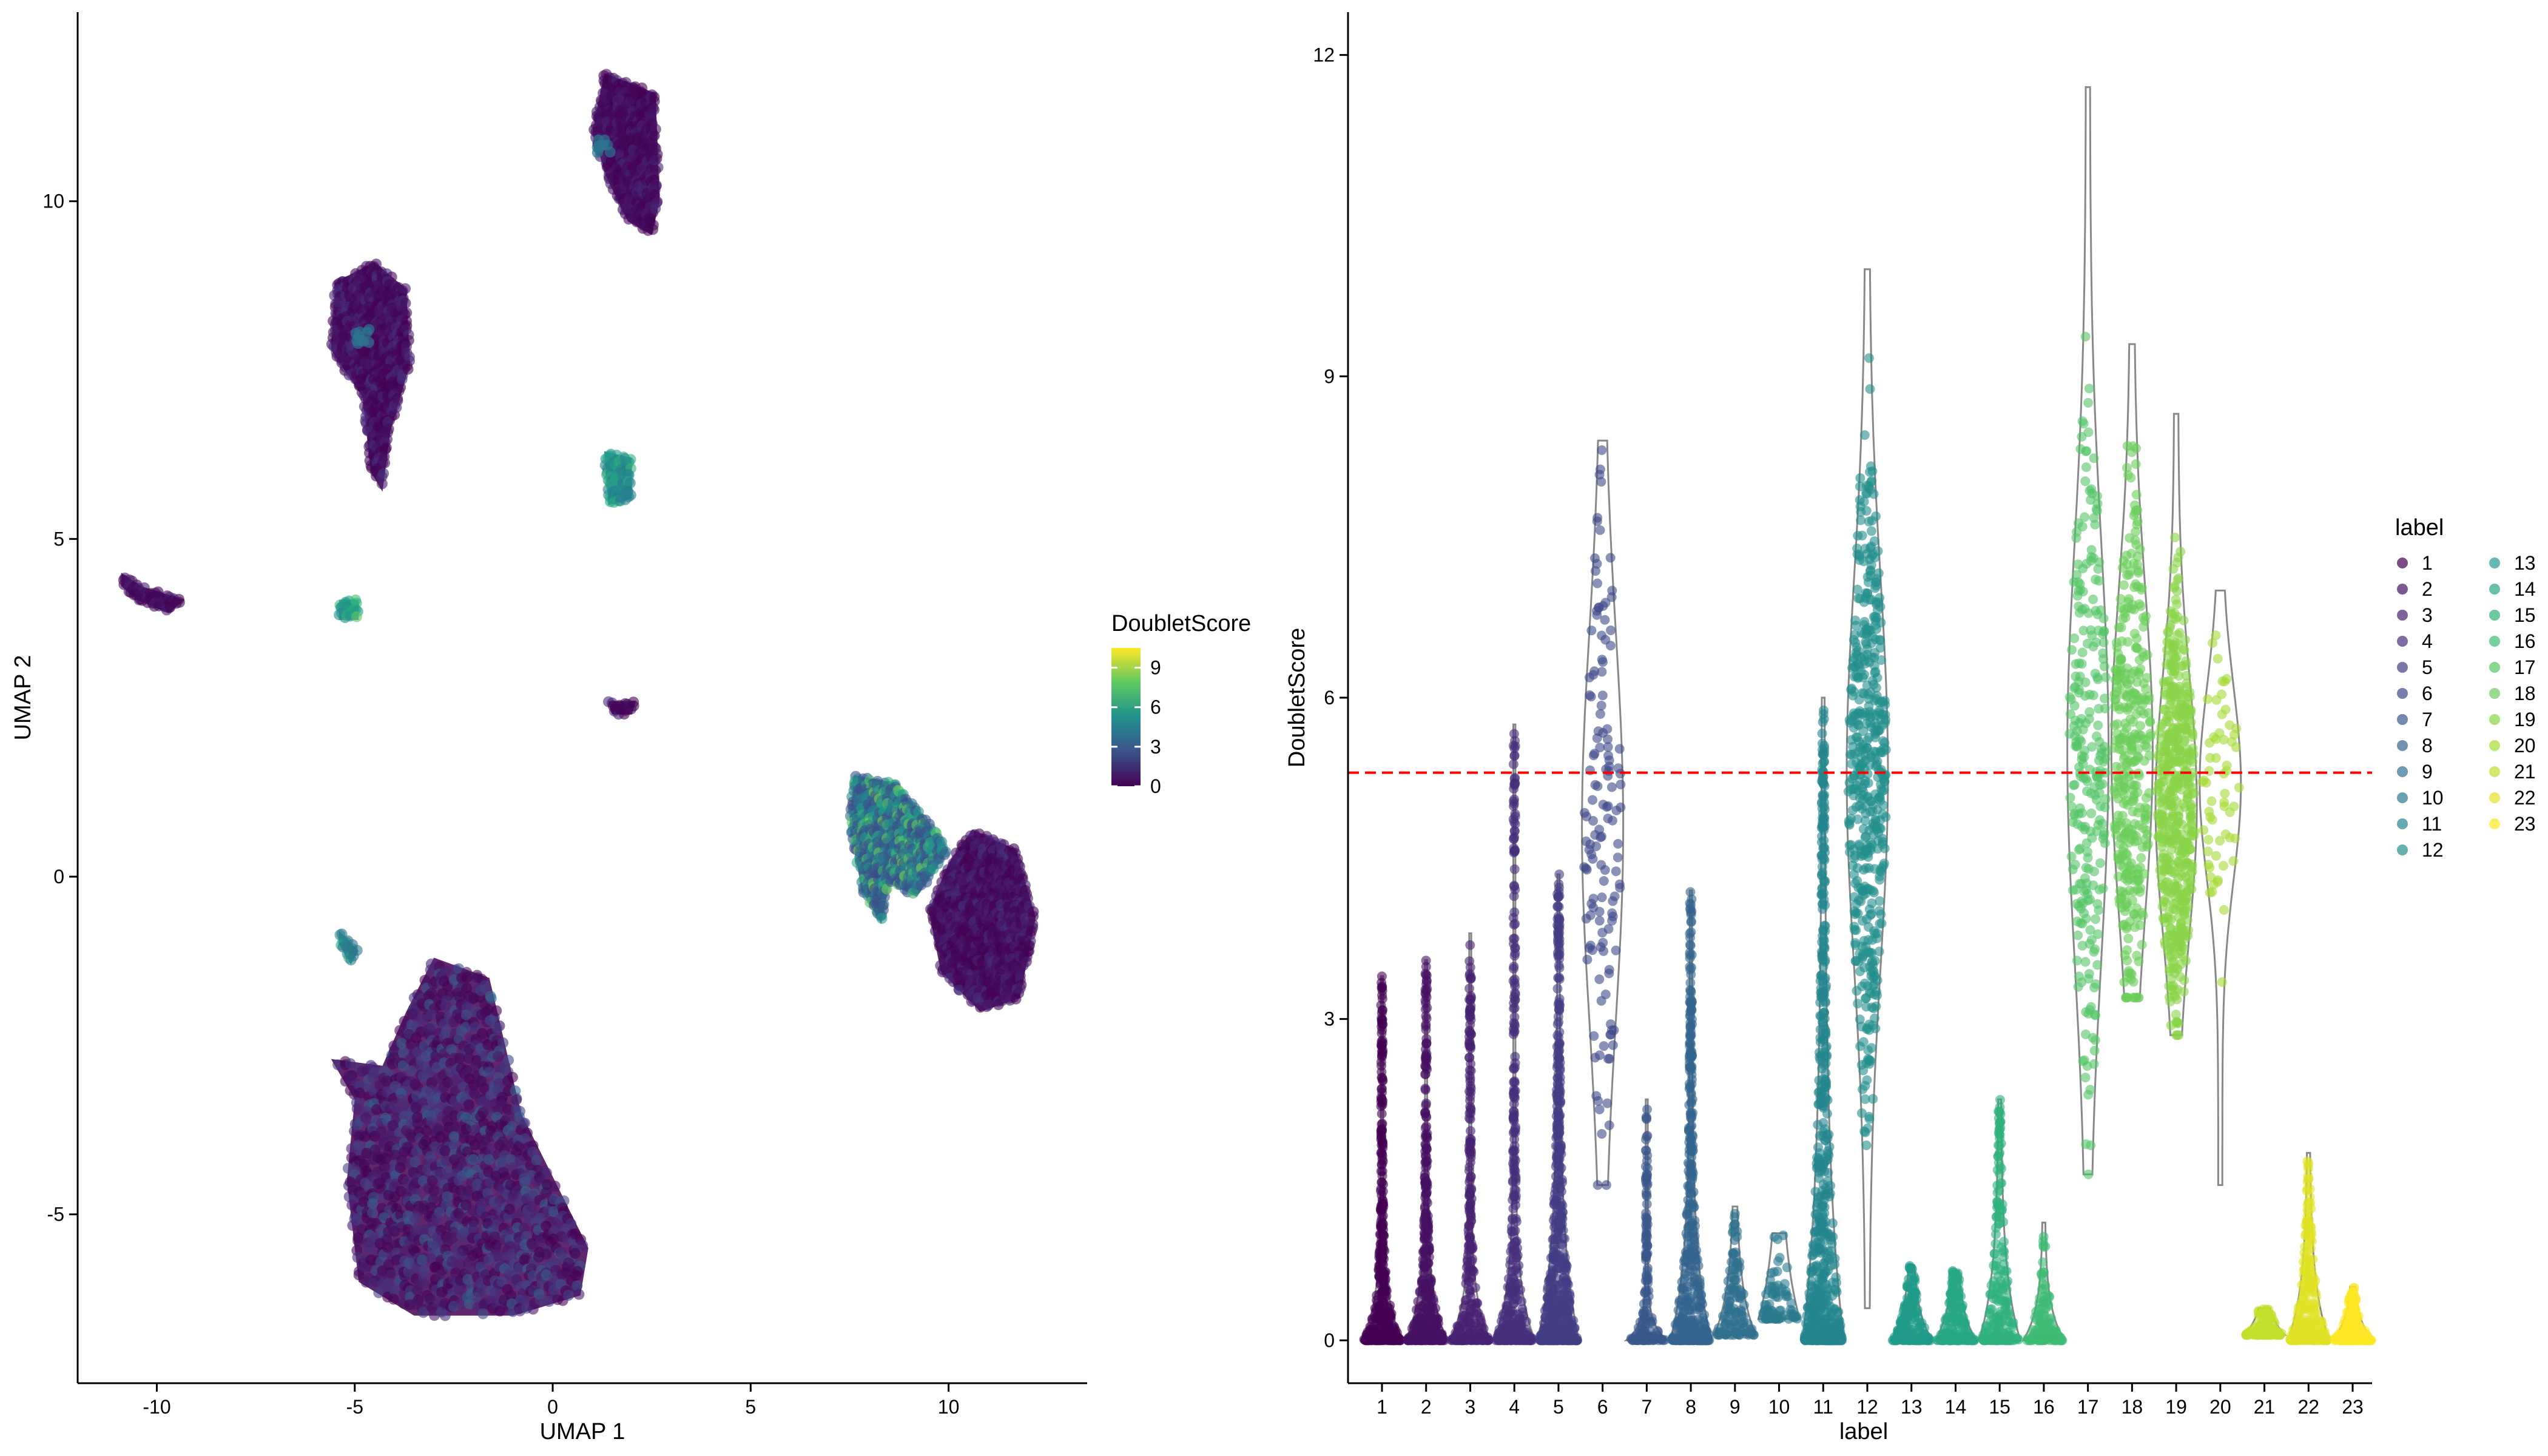 The height and width of the screenshot is (1456, 2548). What do you see at coordinates (1155, 668) in the screenshot?
I see `colorbar-tick-label: 9` at bounding box center [1155, 668].